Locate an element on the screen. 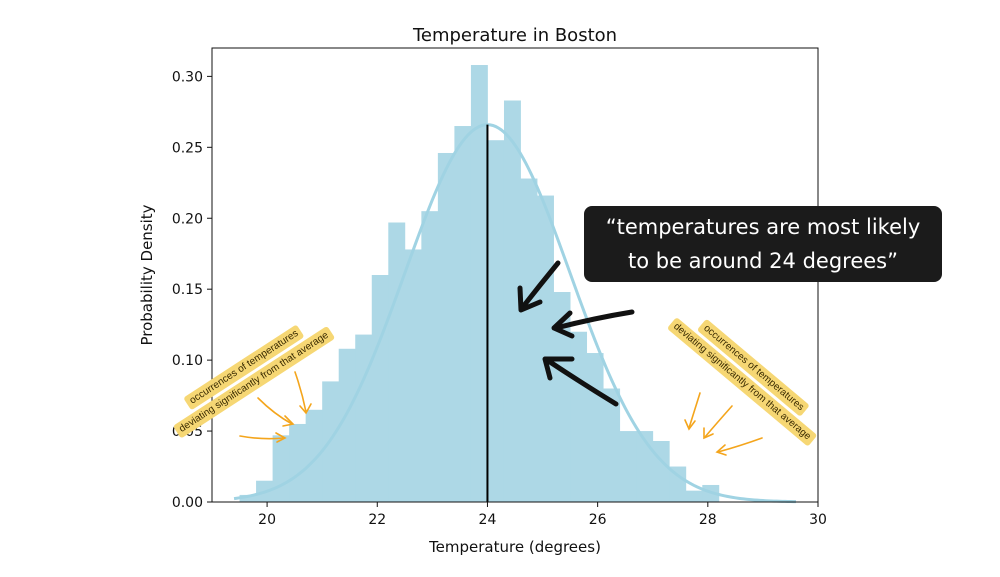 The height and width of the screenshot is (577, 1000). x-tick-label: 26 is located at coordinates (598, 520).